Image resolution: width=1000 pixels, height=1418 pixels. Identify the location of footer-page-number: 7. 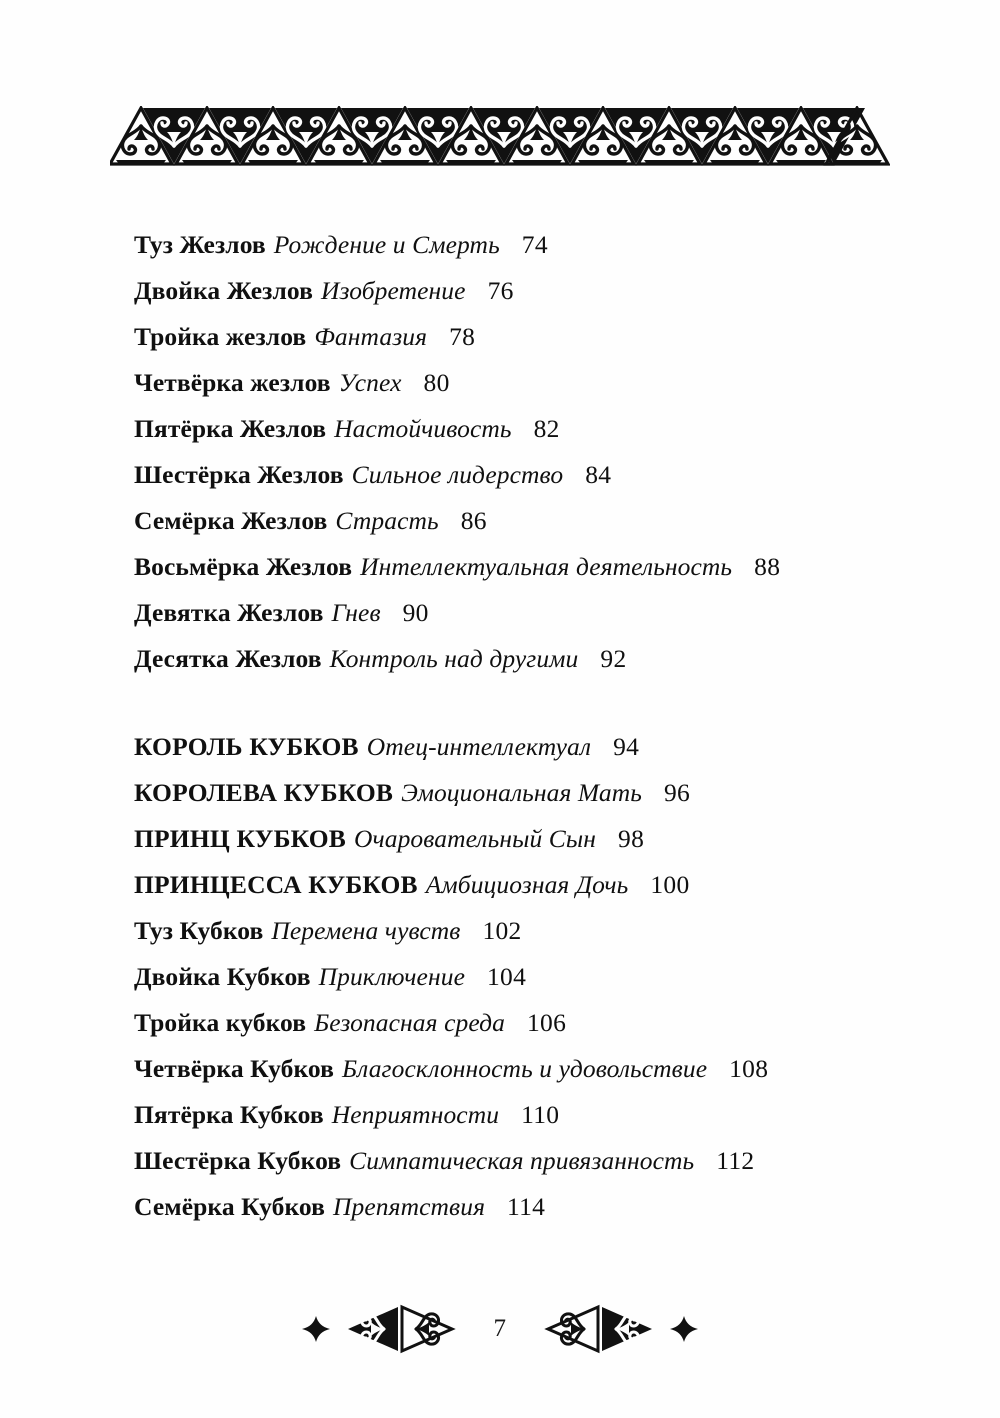
(500, 1328).